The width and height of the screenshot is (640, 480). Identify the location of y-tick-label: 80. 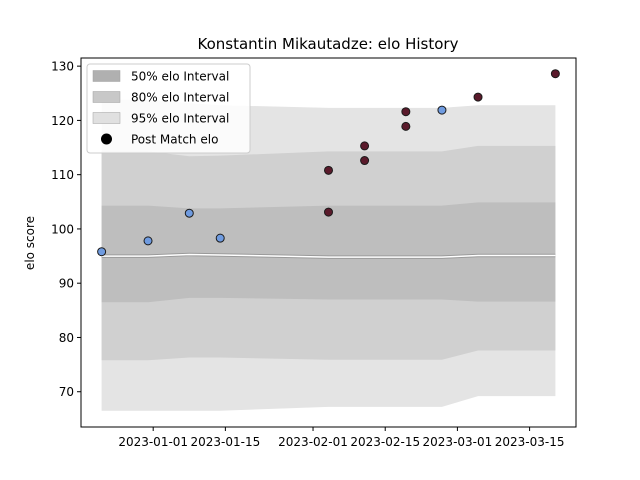
(66, 338).